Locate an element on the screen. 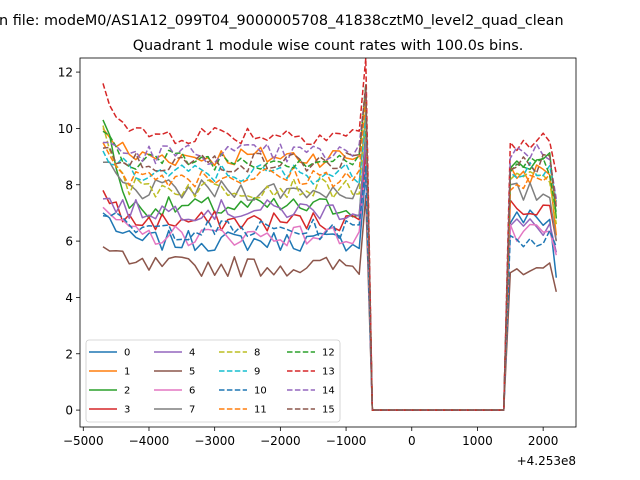 This screenshot has height=480, width=640. x-tick-label: 0 is located at coordinates (412, 441).